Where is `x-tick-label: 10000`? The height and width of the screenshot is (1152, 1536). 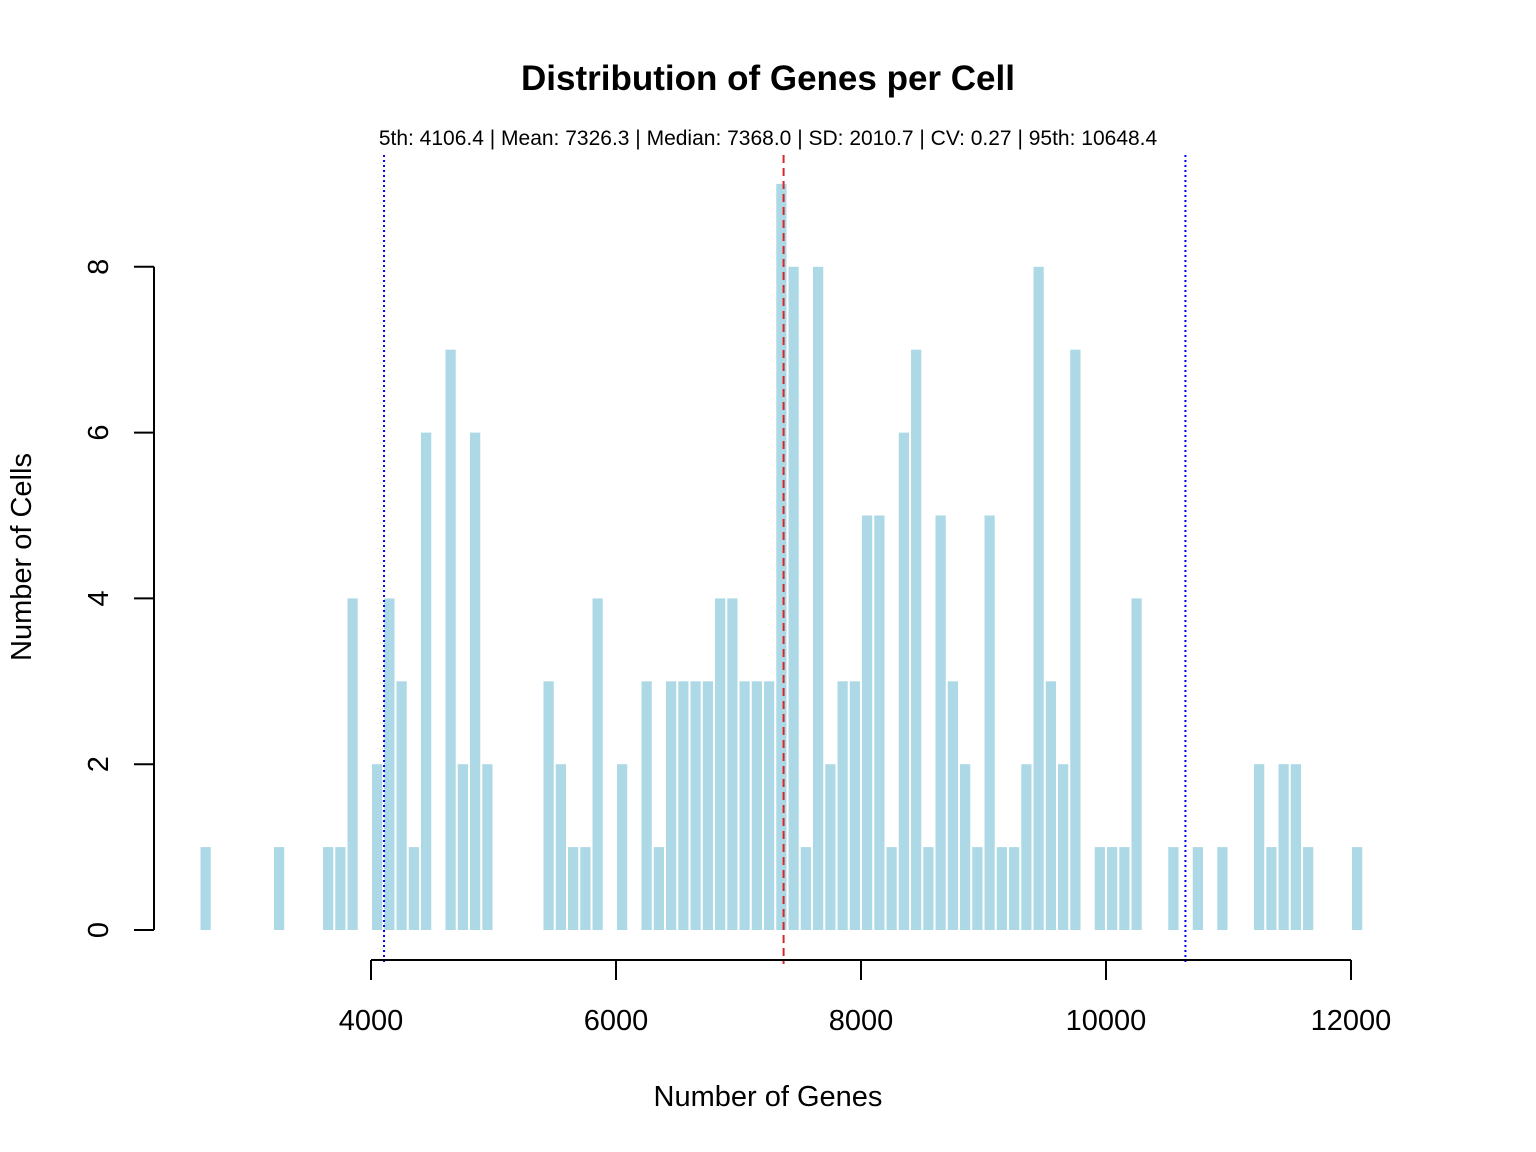 x-tick-label: 10000 is located at coordinates (1106, 1021).